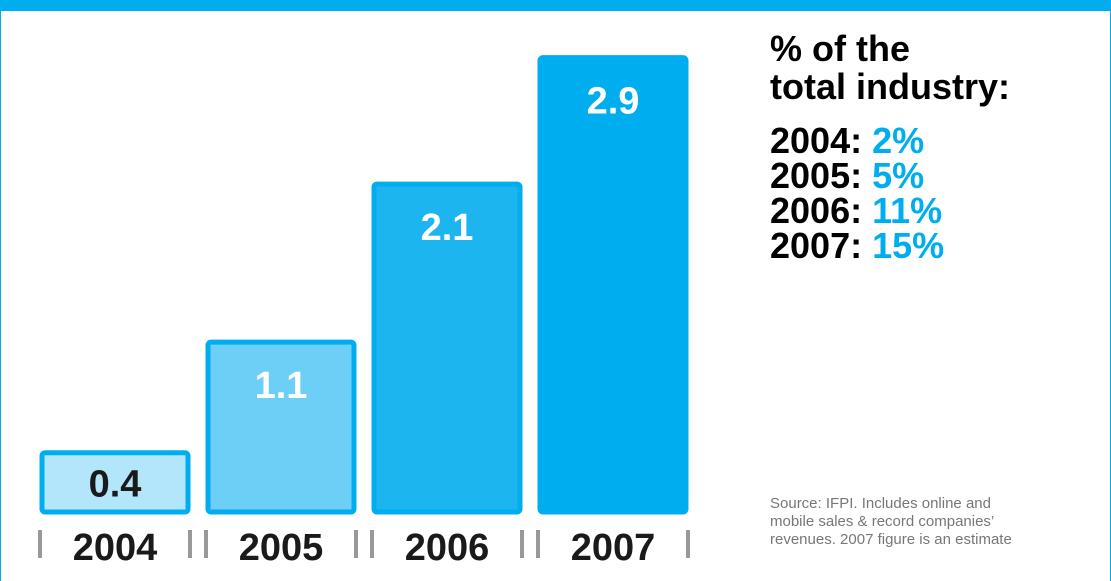 Image resolution: width=1111 pixels, height=581 pixels. What do you see at coordinates (898, 140) in the screenshot?
I see `share-percent: 2%` at bounding box center [898, 140].